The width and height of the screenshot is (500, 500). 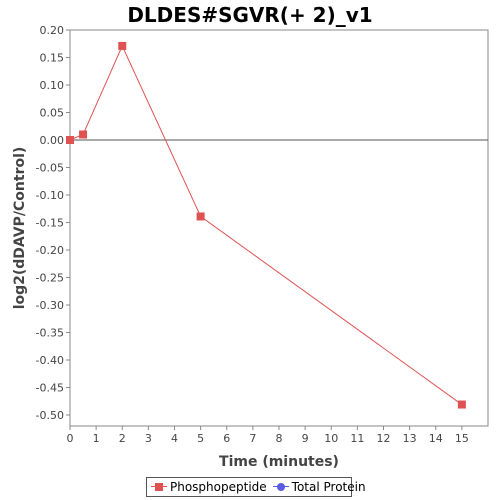 What do you see at coordinates (305, 438) in the screenshot?
I see `x-tick-label: 9` at bounding box center [305, 438].